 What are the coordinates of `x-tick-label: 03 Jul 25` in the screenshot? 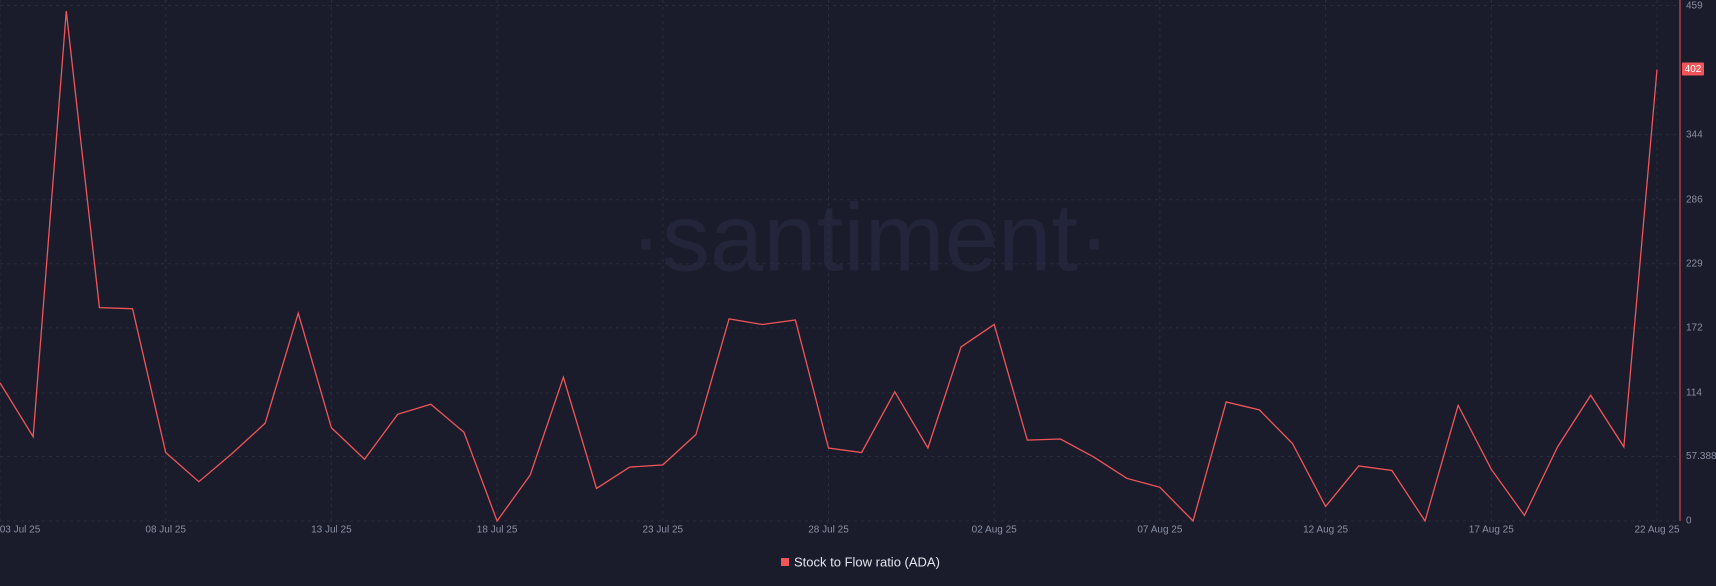 It's located at (20, 530).